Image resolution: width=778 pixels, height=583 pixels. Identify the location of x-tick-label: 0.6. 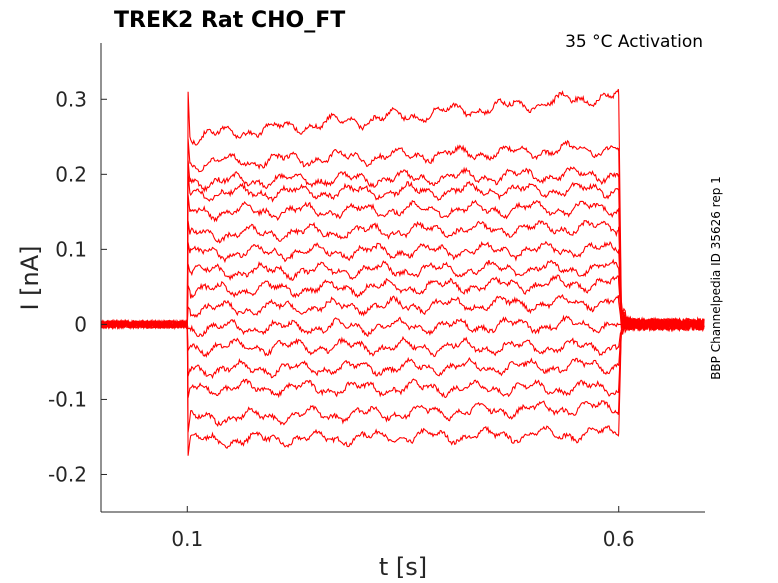
(619, 539).